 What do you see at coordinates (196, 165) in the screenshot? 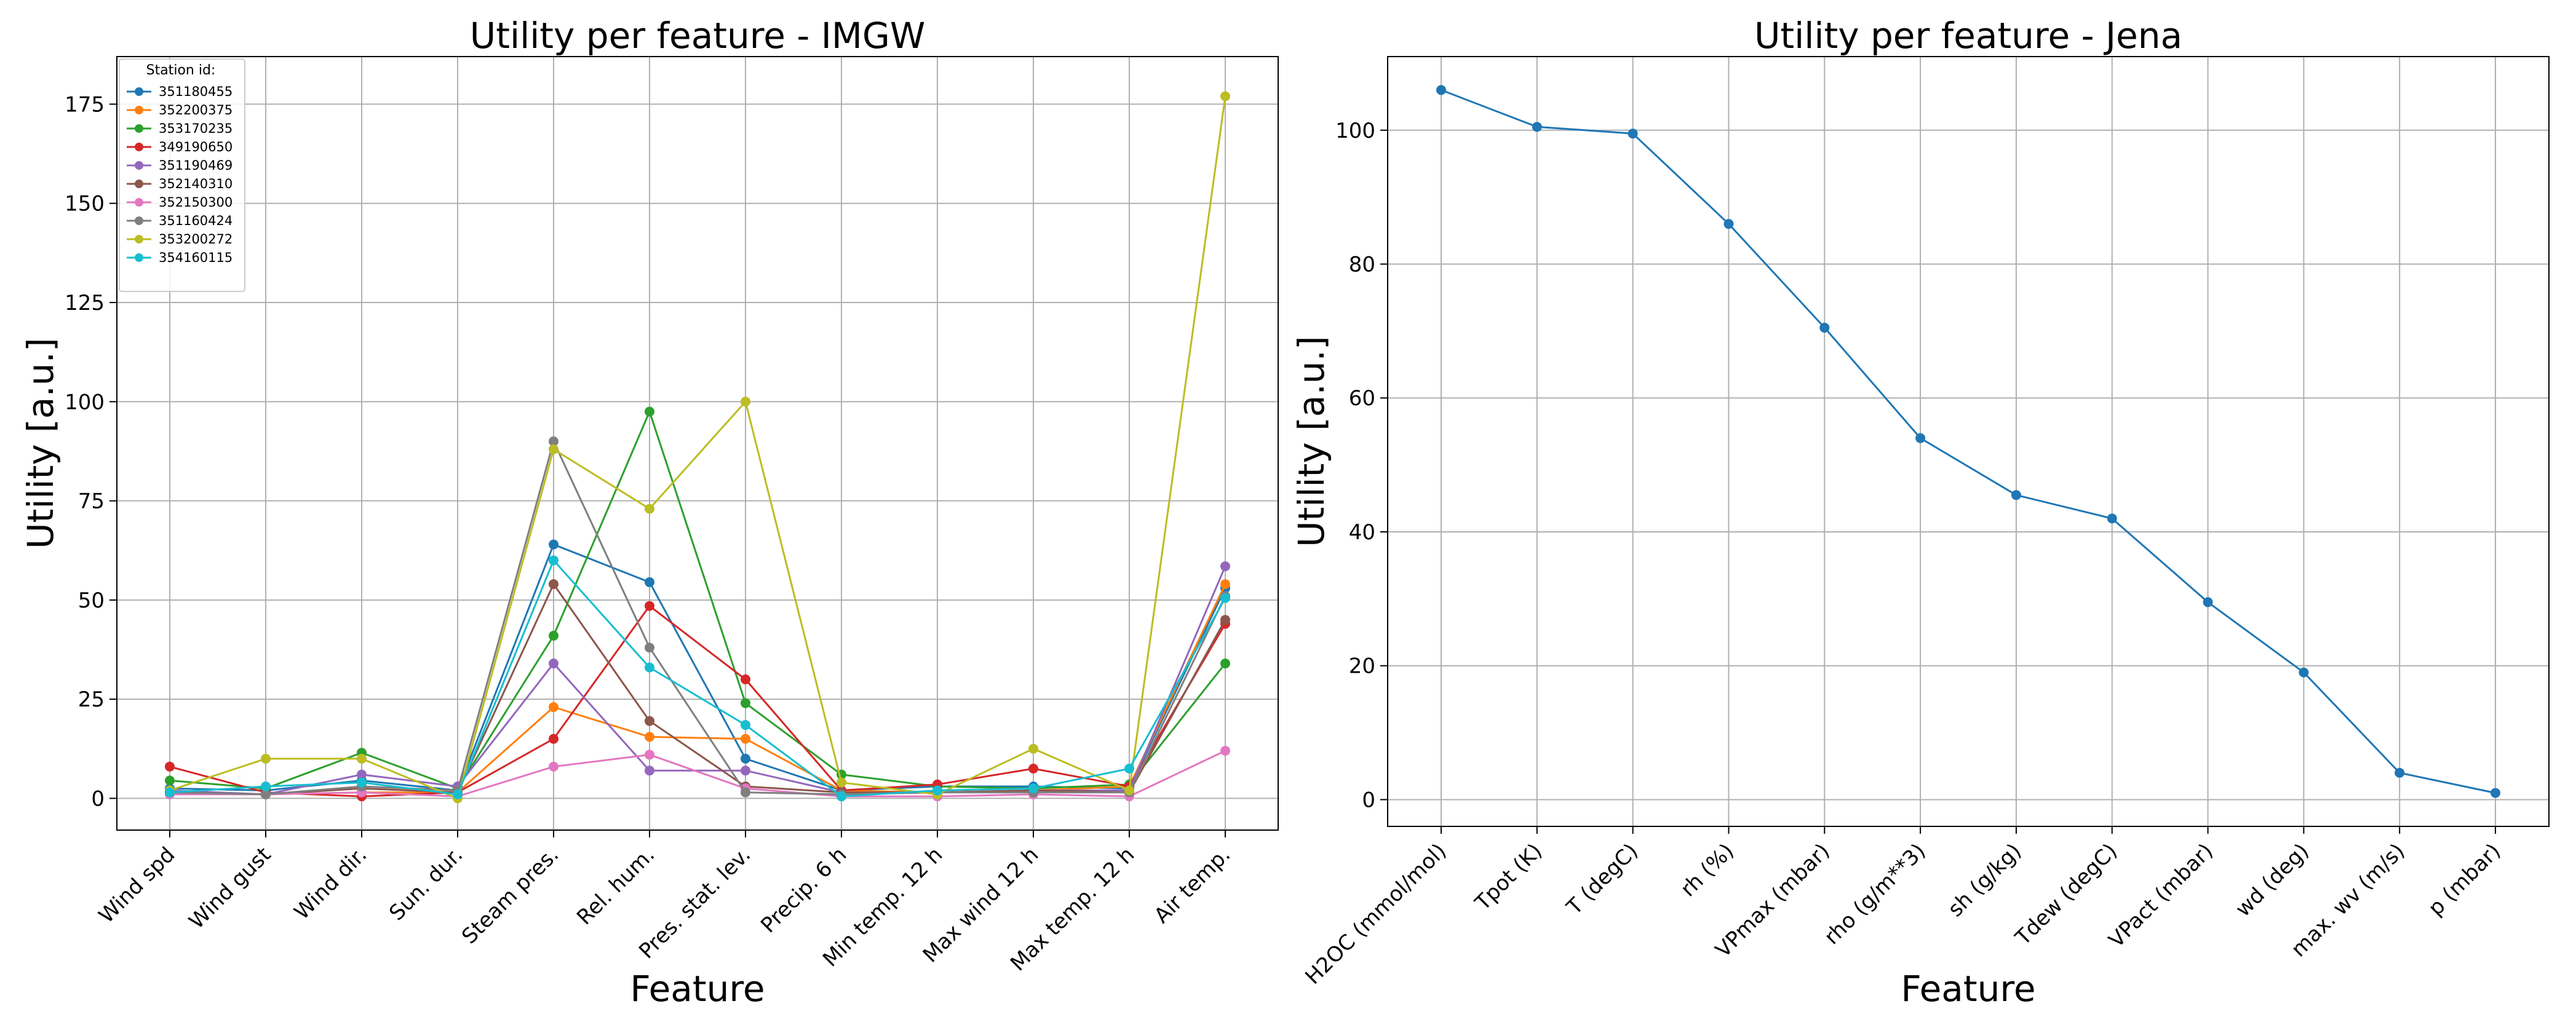
I see `legend-item-label: 351190469` at bounding box center [196, 165].